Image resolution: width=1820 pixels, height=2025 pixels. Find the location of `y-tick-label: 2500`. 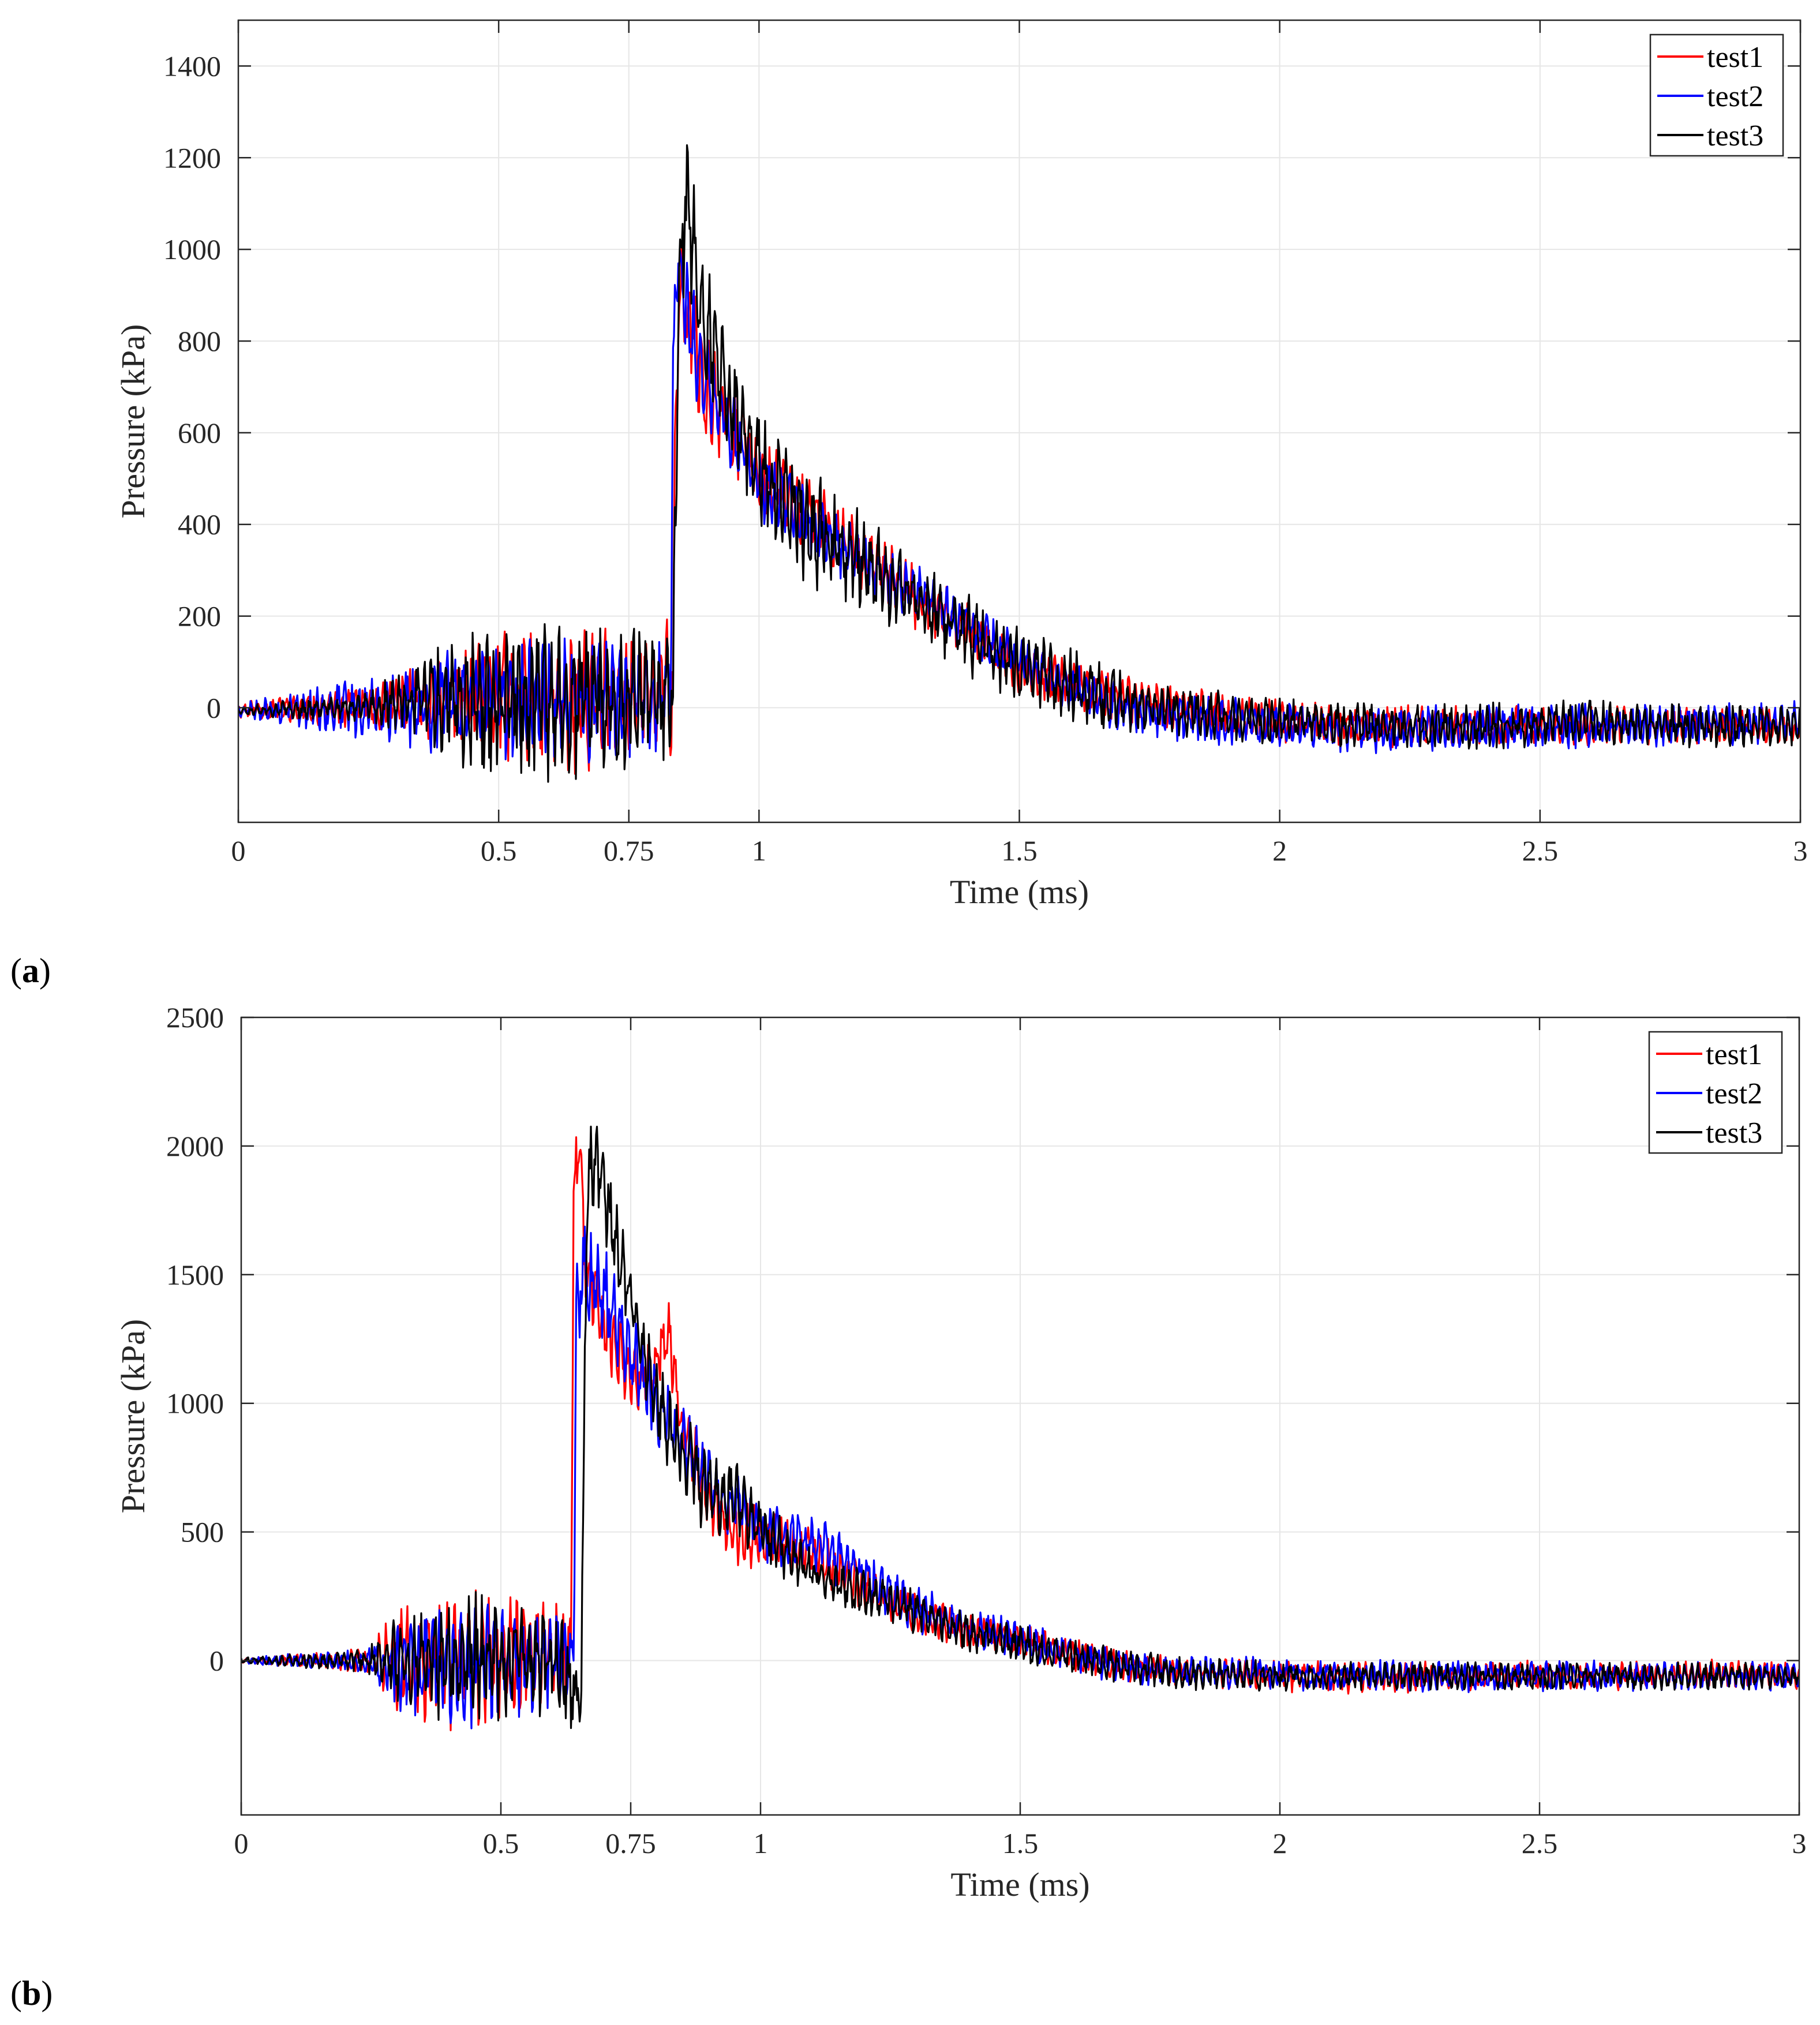

y-tick-label: 2500 is located at coordinates (195, 1017).